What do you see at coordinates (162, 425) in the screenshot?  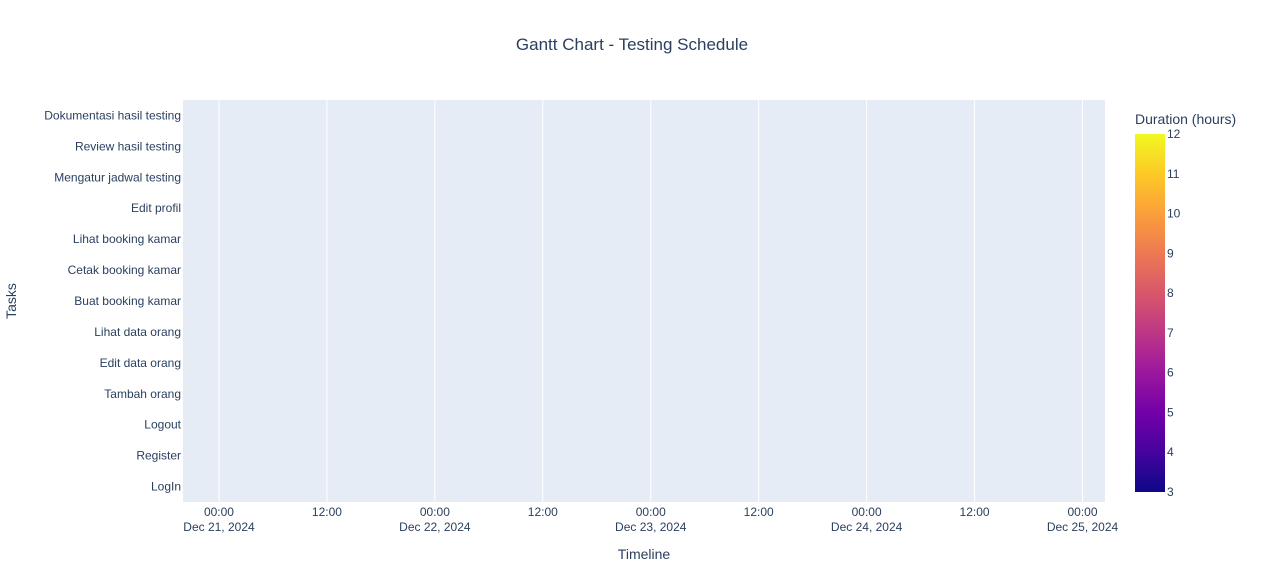 I see `y-tick-label: Logout` at bounding box center [162, 425].